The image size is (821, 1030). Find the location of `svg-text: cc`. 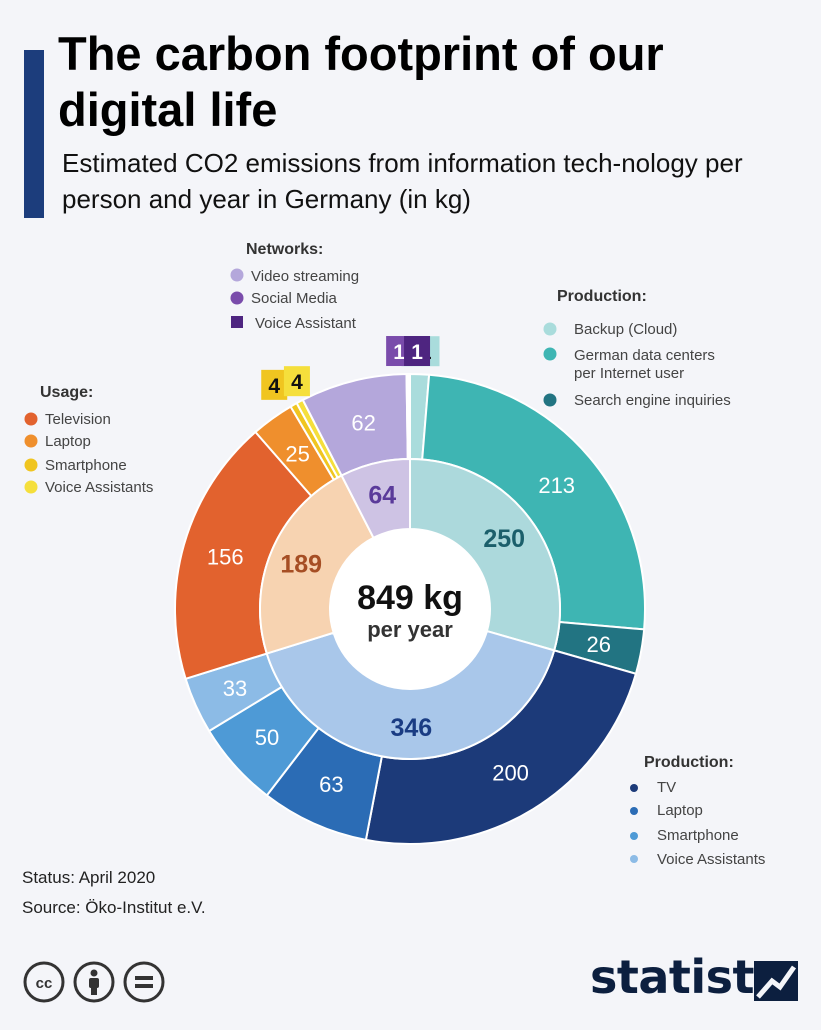

svg-text: cc is located at coordinates (44, 983).